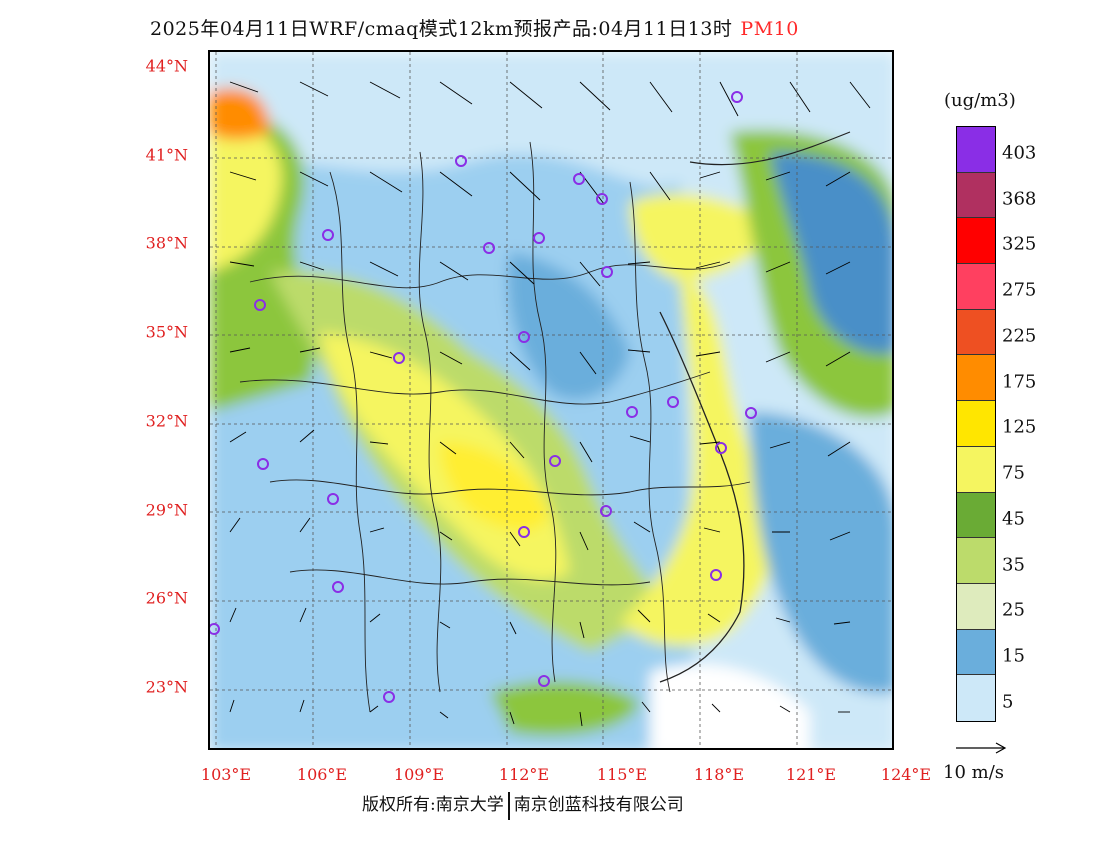 This screenshot has width=1100, height=850. What do you see at coordinates (1013, 519) in the screenshot?
I see `legend-label-45: 45` at bounding box center [1013, 519].